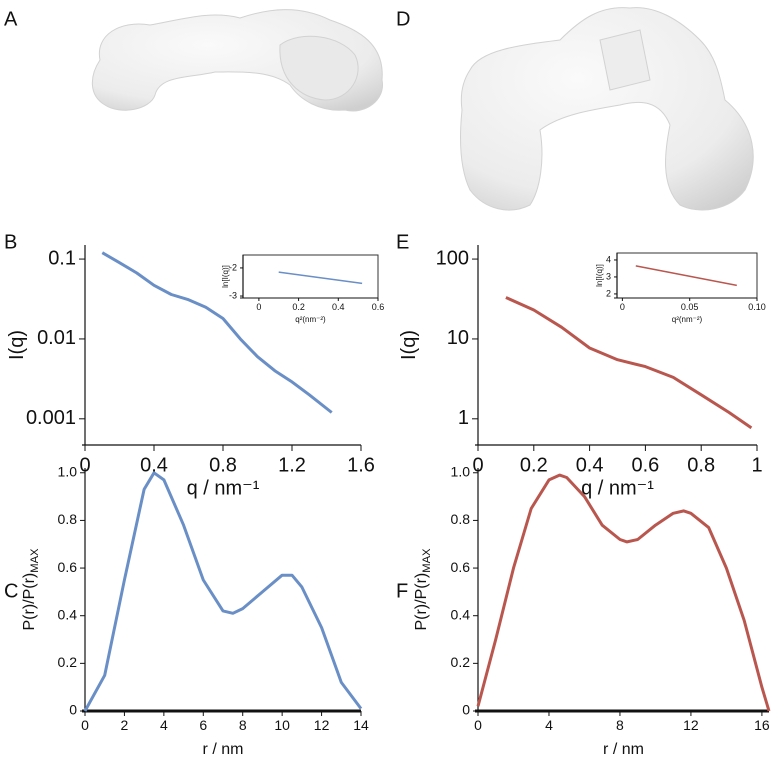  Describe the element at coordinates (361, 725) in the screenshot. I see `x-tick-label: 14` at that location.